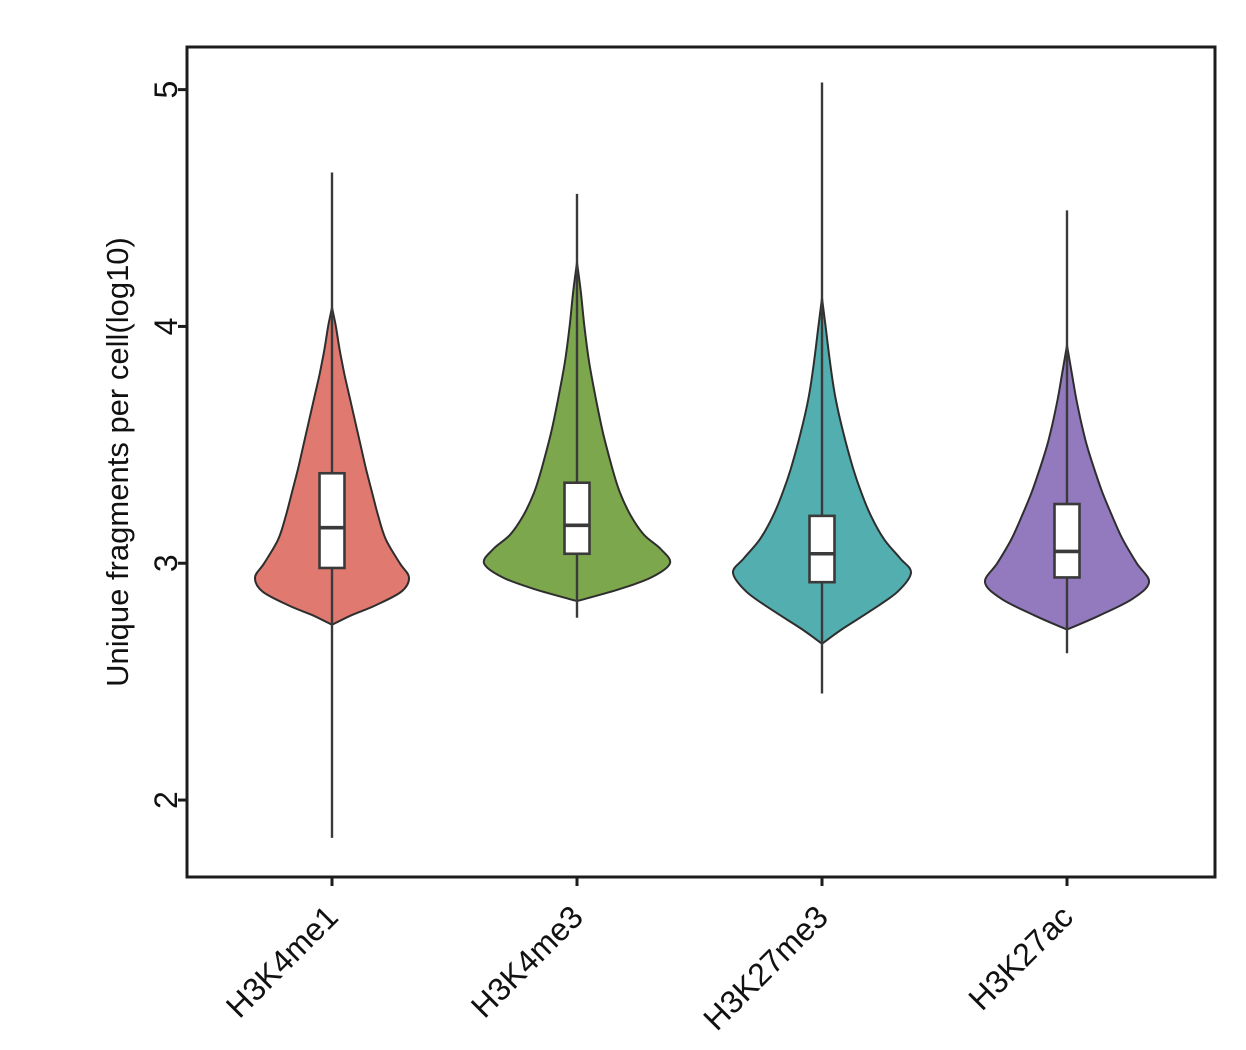 Image resolution: width=1246 pixels, height=1050 pixels. What do you see at coordinates (822, 549) in the screenshot?
I see `box-H3K27me3` at bounding box center [822, 549].